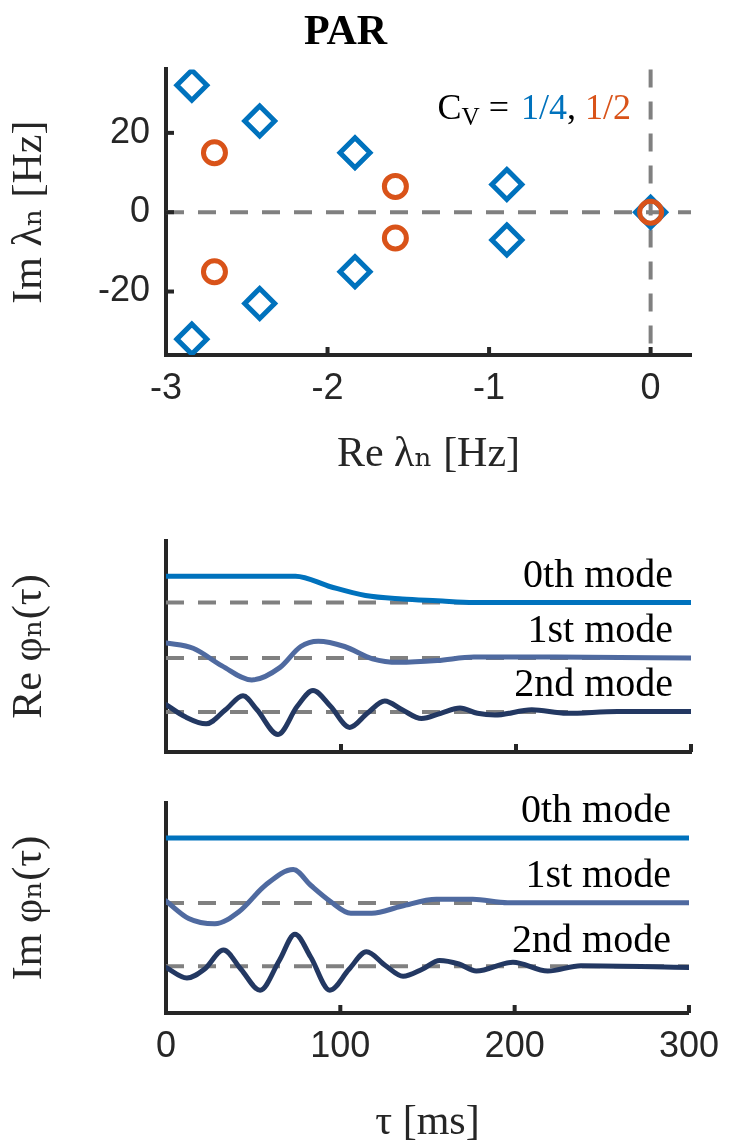 The width and height of the screenshot is (731, 1148). I want to click on chart-title: PAR, so click(345, 30).